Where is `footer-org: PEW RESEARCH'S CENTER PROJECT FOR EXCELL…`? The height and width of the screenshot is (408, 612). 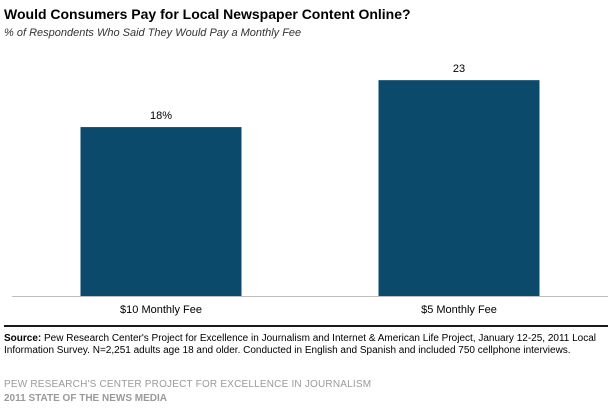 footer-org: PEW RESEARCH'S CENTER PROJECT FOR EXCELL… is located at coordinates (188, 384).